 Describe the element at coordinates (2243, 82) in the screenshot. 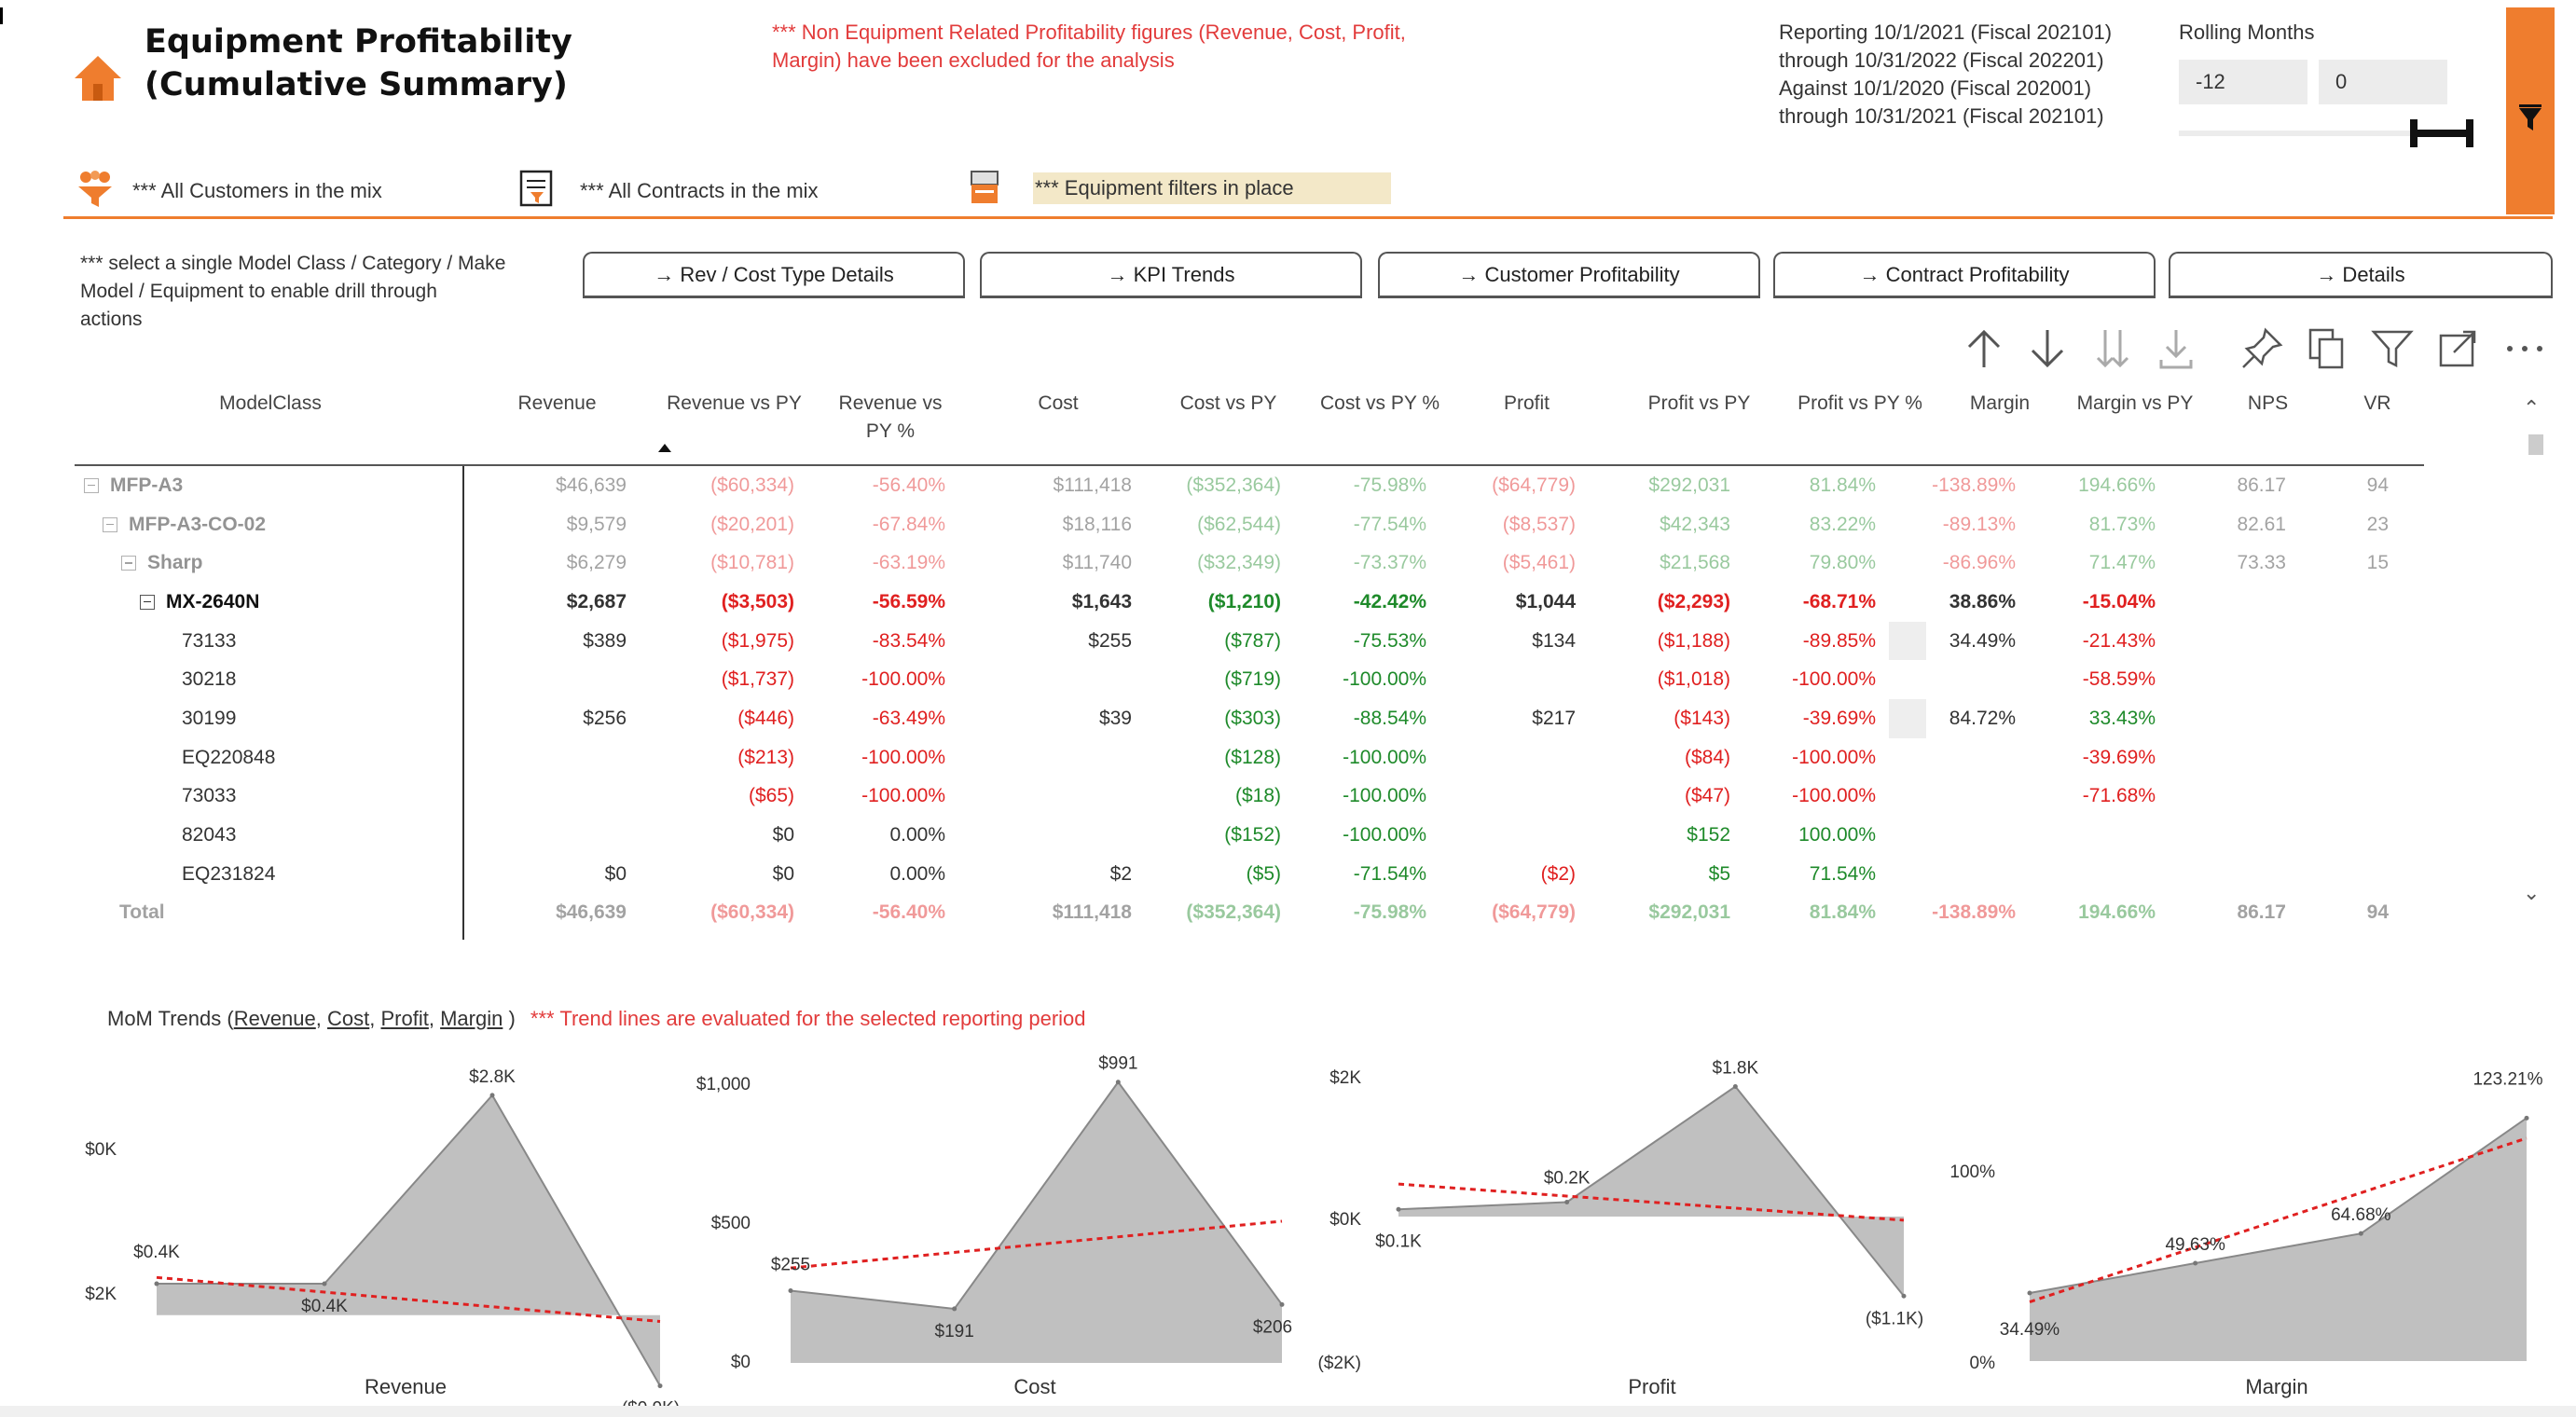

I see `rolling-months-from: -12` at that location.